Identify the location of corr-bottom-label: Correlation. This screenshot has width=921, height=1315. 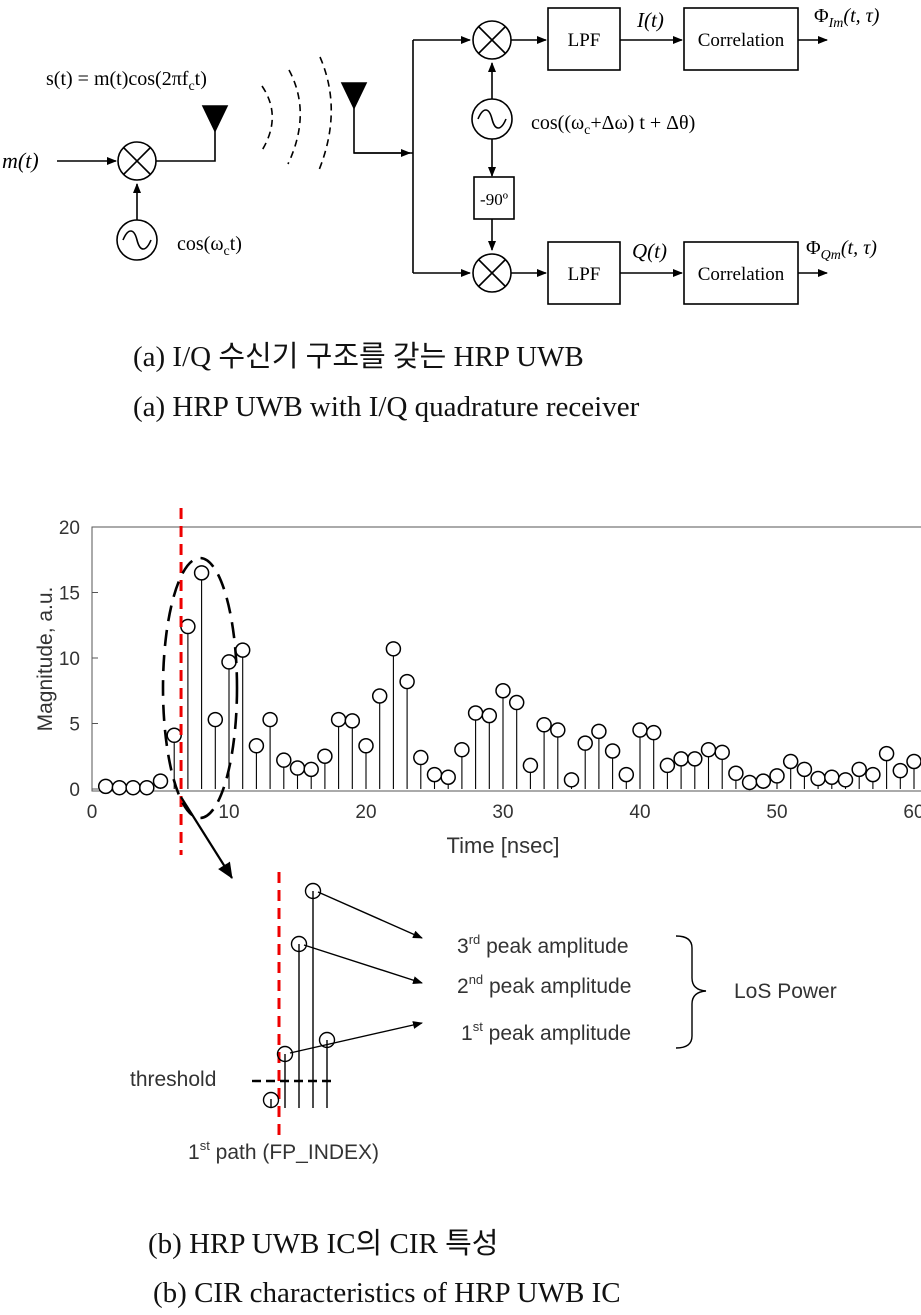
(741, 274).